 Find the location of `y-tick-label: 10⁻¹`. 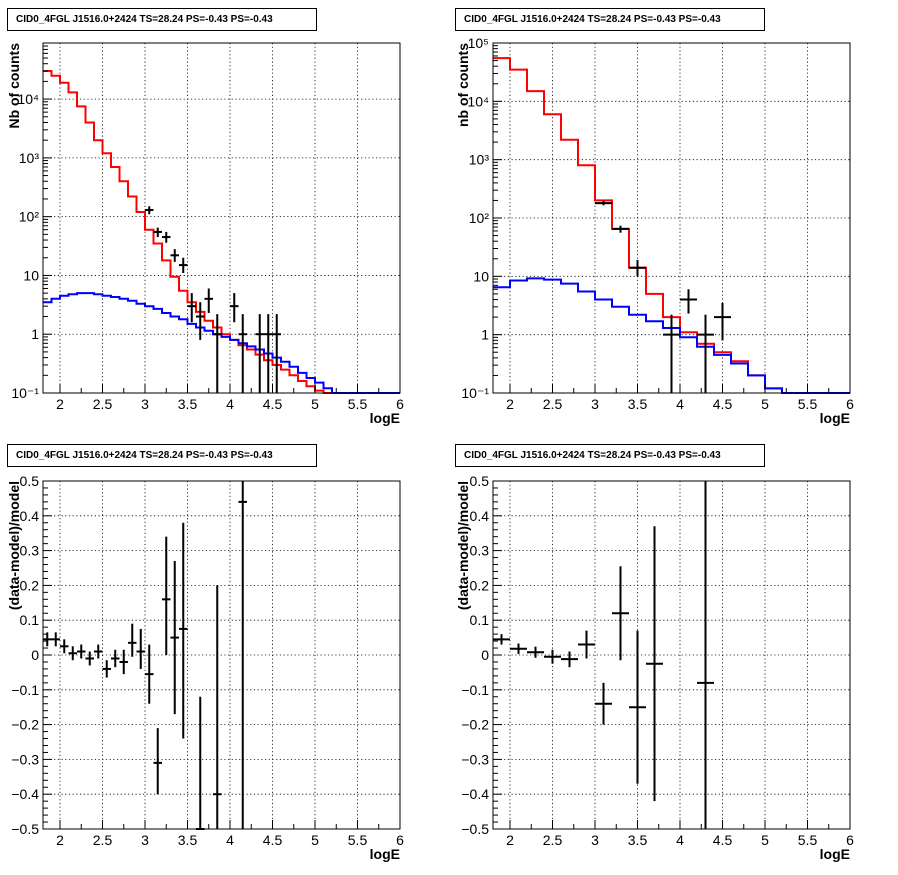

y-tick-label: 10⁻¹ is located at coordinates (25, 393).